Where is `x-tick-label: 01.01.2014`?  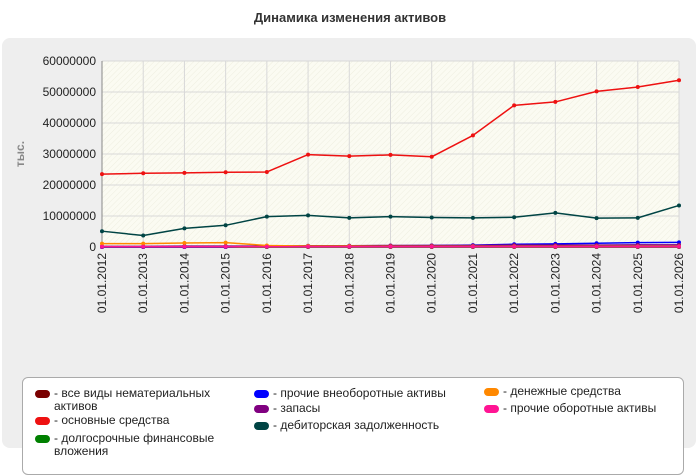
x-tick-label: 01.01.2014 is located at coordinates (184, 283).